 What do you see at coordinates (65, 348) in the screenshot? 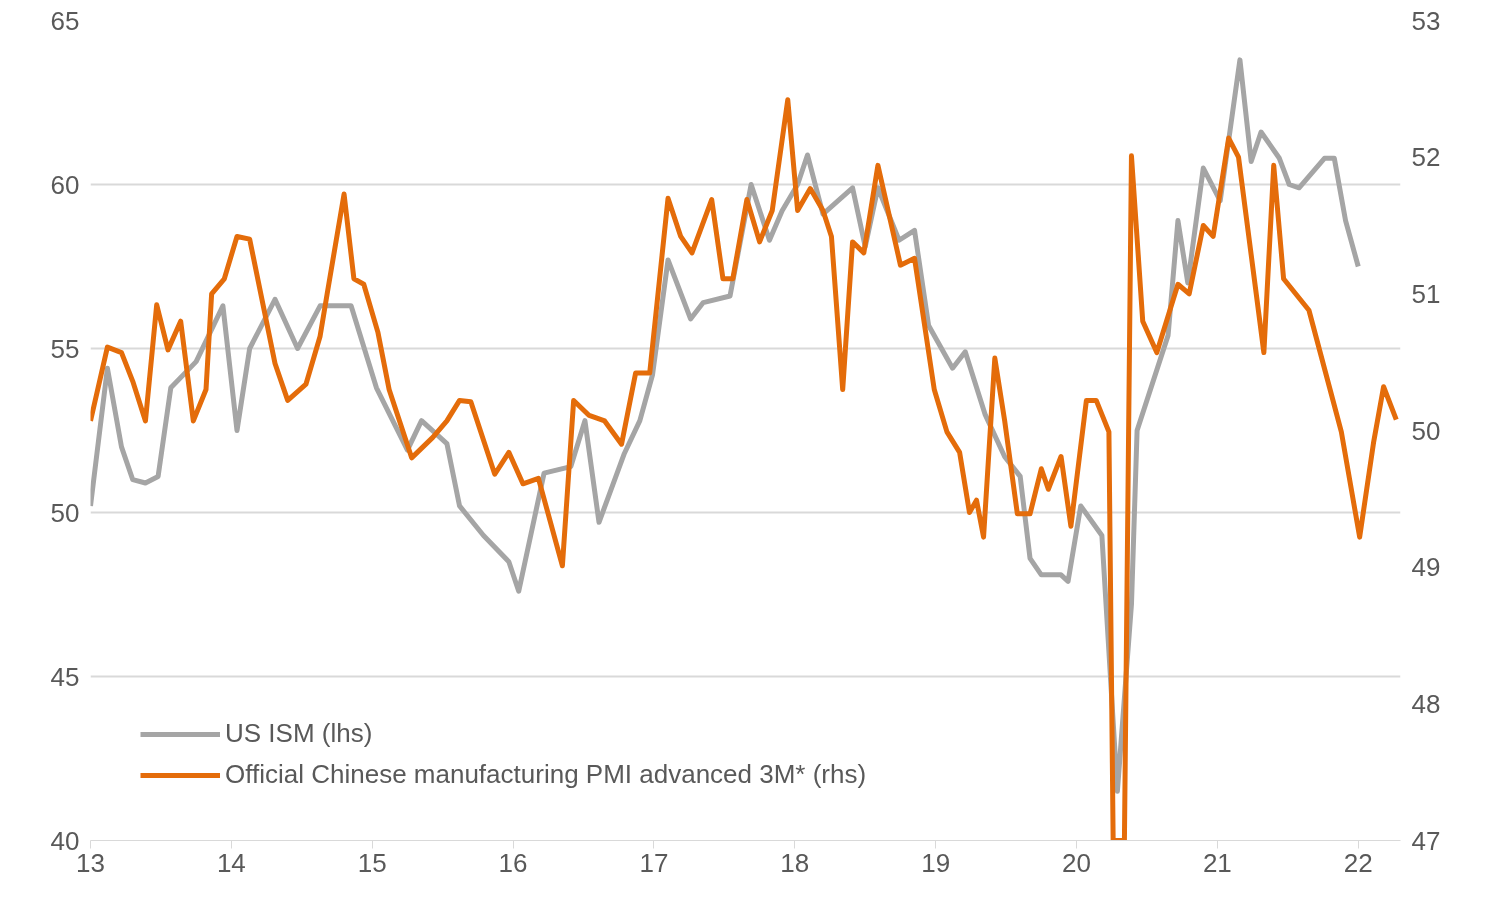
I see `y-tick-label: 55` at bounding box center [65, 348].